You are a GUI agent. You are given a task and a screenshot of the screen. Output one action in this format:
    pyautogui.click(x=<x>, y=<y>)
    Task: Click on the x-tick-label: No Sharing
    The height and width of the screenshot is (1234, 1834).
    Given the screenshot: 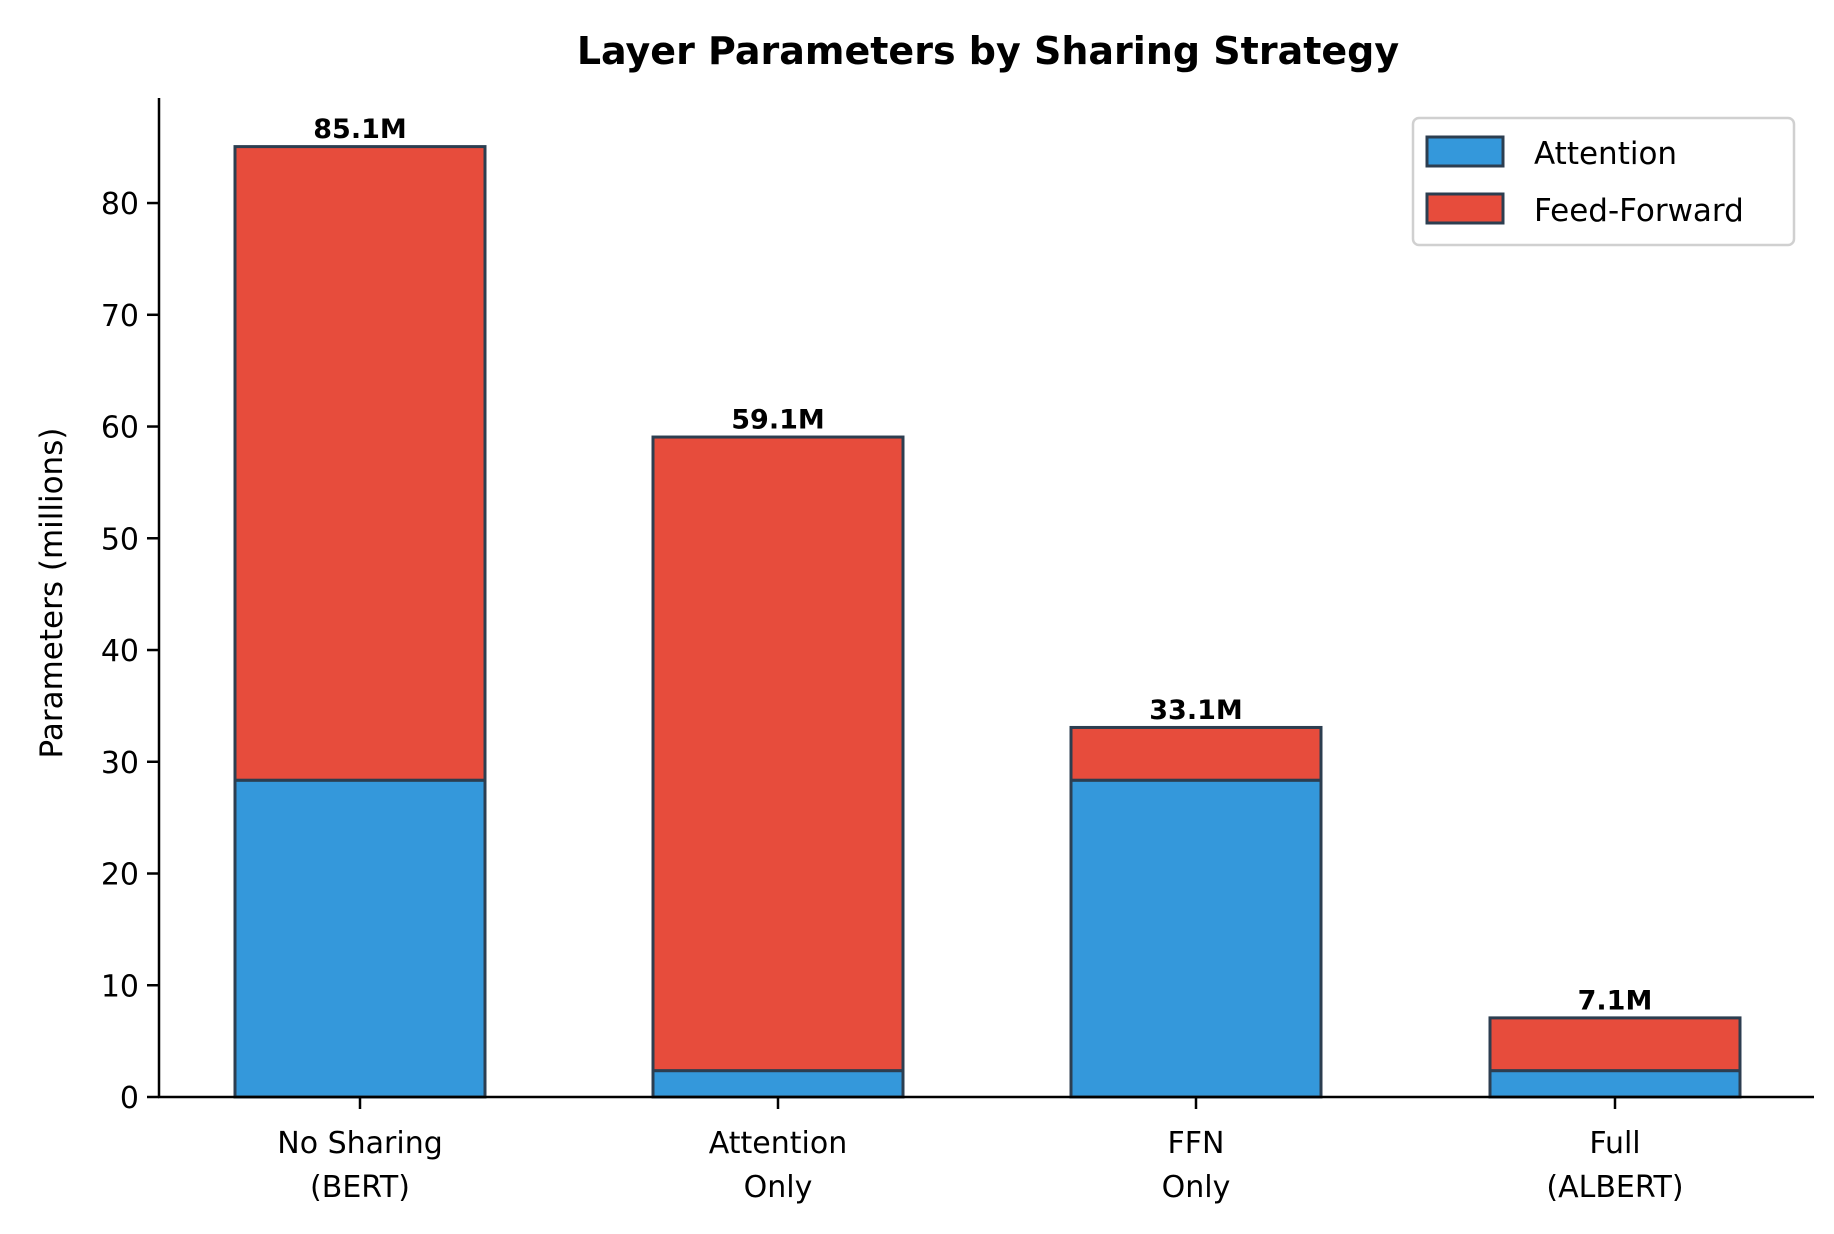 What is the action you would take?
    pyautogui.click(x=360, y=1143)
    